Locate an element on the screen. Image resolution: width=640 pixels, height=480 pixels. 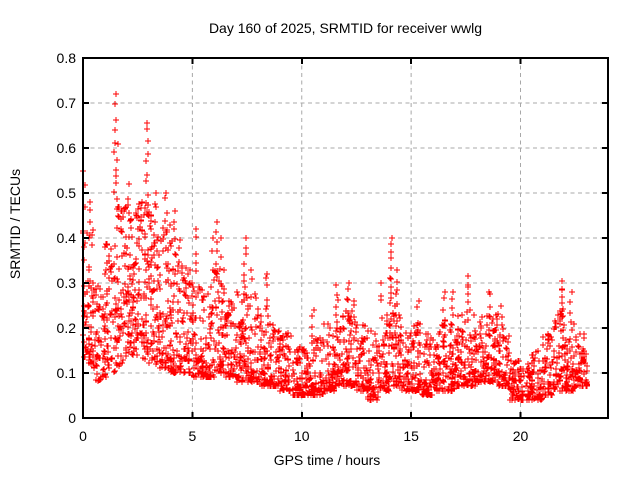
y-tick-label: 0.1 is located at coordinates (67, 373).